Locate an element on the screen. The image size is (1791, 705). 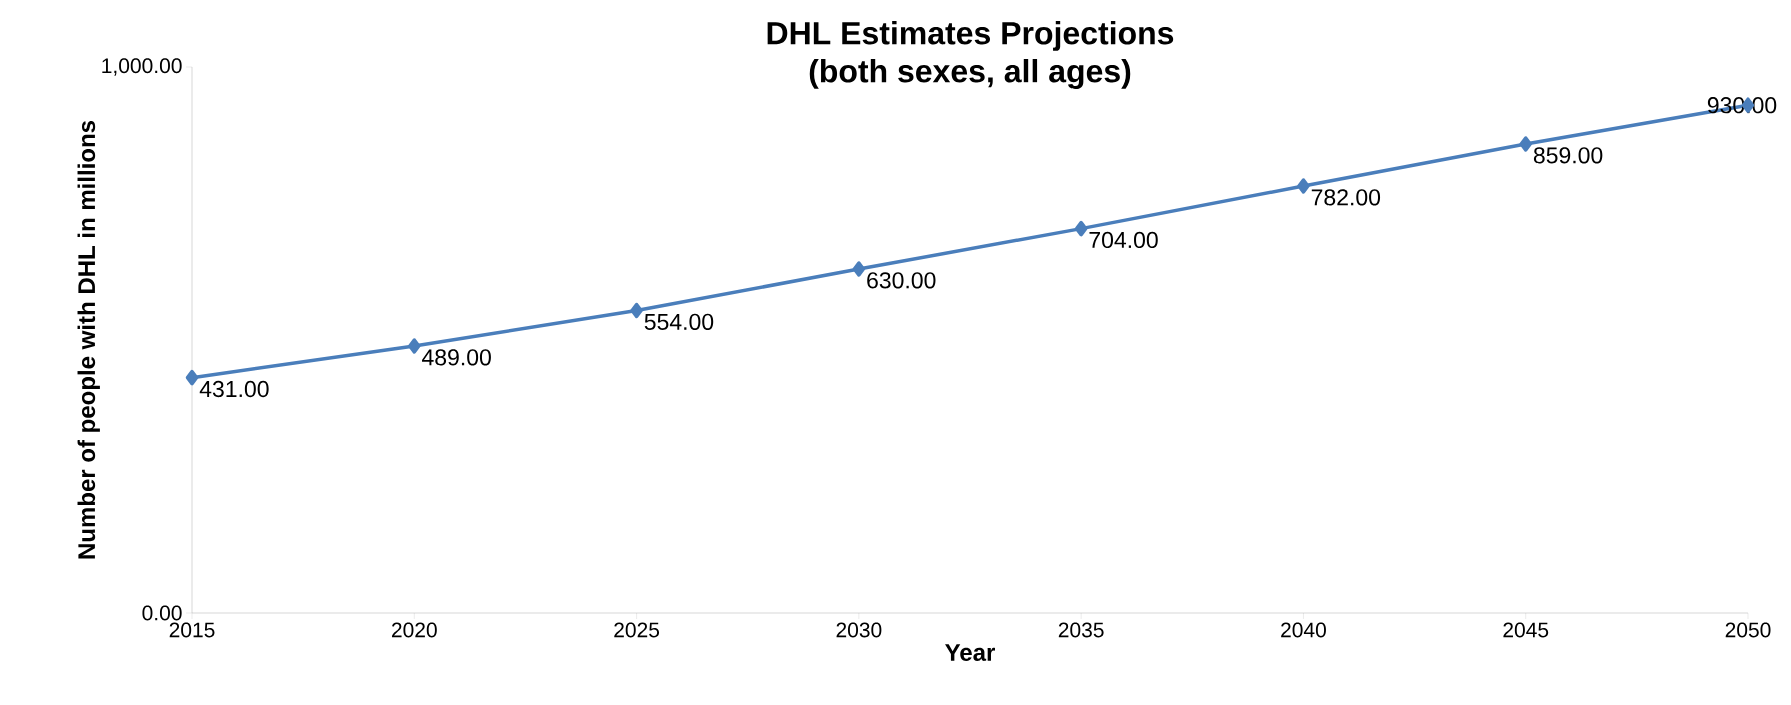
x-tick-label: 2030 is located at coordinates (859, 630).